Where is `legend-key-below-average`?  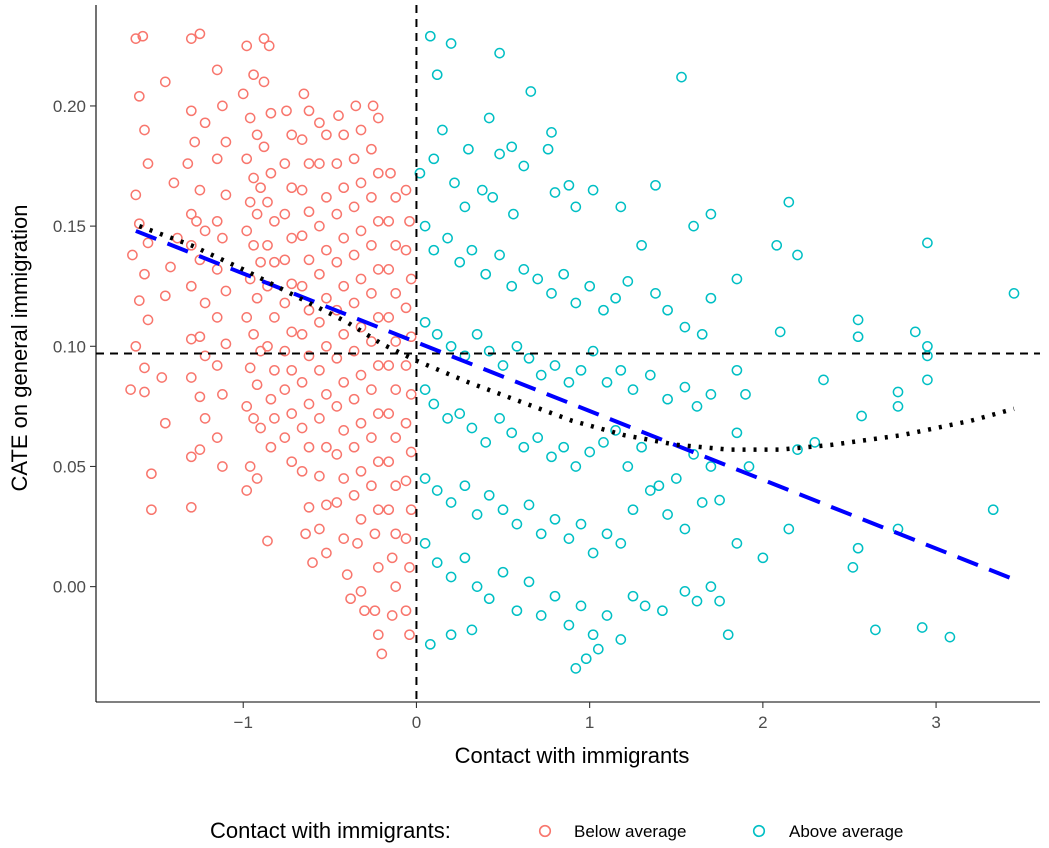 legend-key-below-average is located at coordinates (545, 831).